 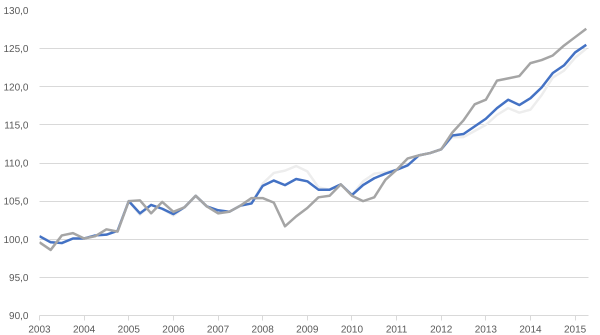 What do you see at coordinates (16, 164) in the screenshot?
I see `y-tick-label: 110,0` at bounding box center [16, 164].